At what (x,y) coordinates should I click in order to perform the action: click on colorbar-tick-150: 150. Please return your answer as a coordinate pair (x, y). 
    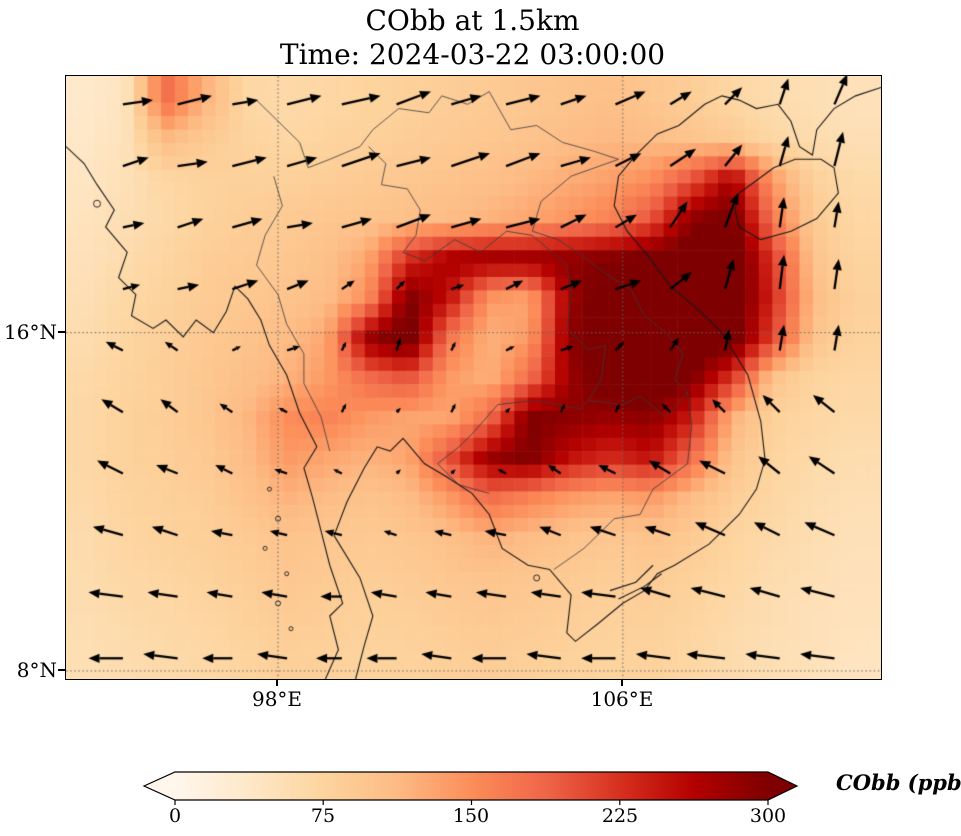
    Looking at the image, I should click on (471, 816).